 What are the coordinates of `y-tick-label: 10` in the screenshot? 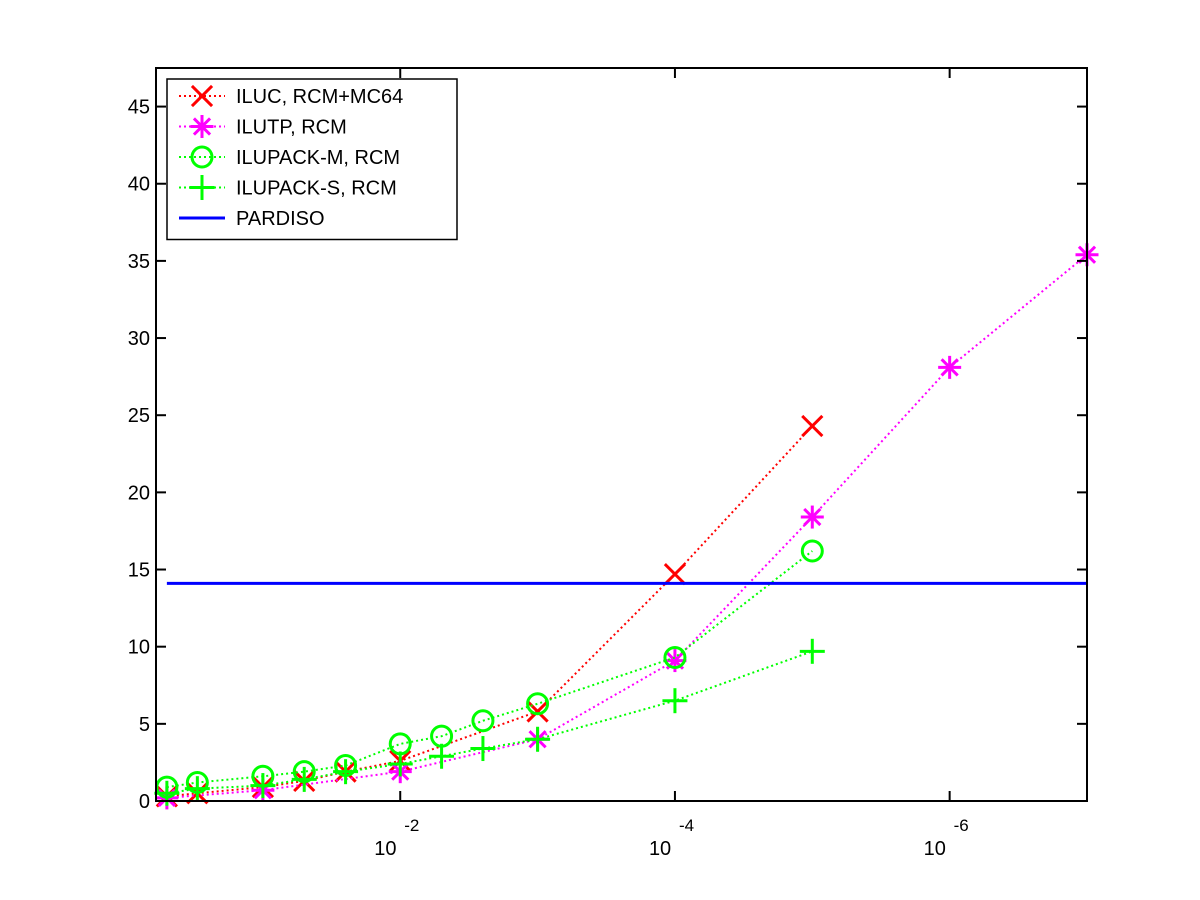 It's located at (139, 648).